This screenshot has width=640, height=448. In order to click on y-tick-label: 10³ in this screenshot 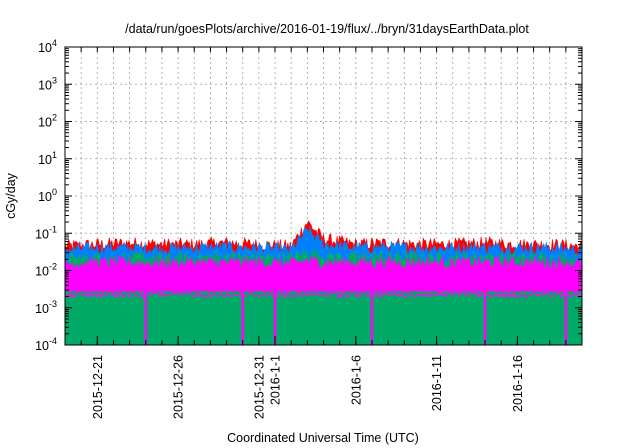, I will do `click(47, 83)`.